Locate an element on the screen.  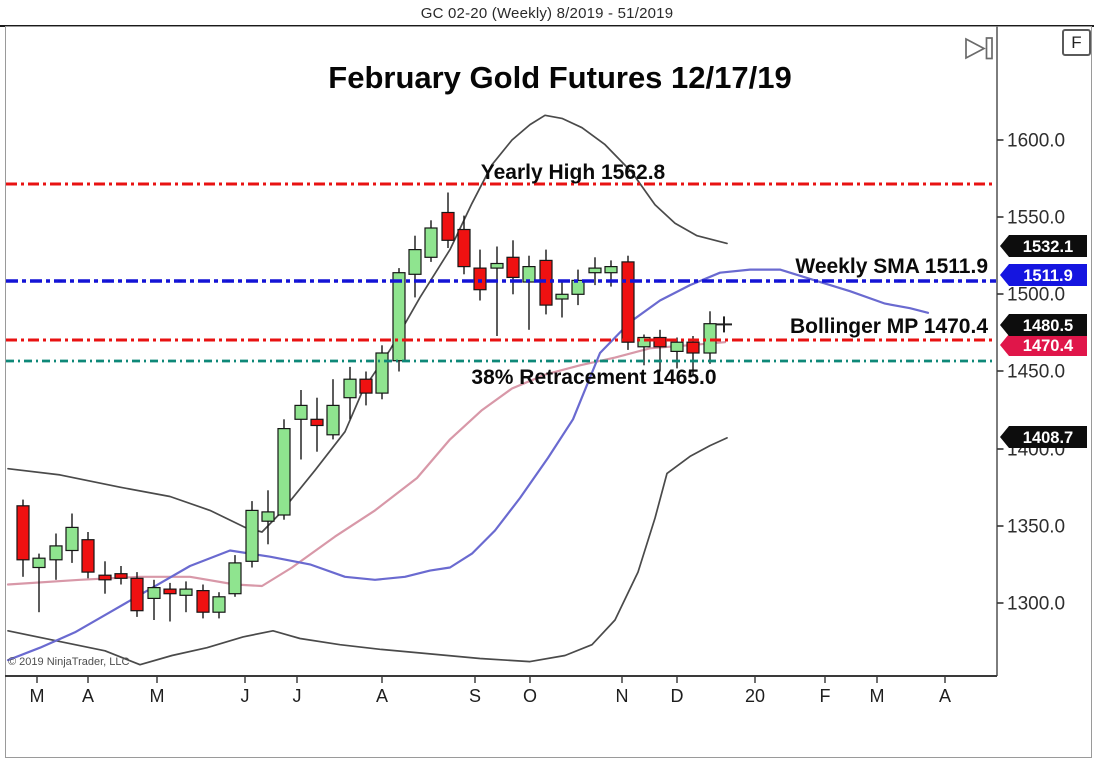
time-axis-label: O is located at coordinates (530, 696).